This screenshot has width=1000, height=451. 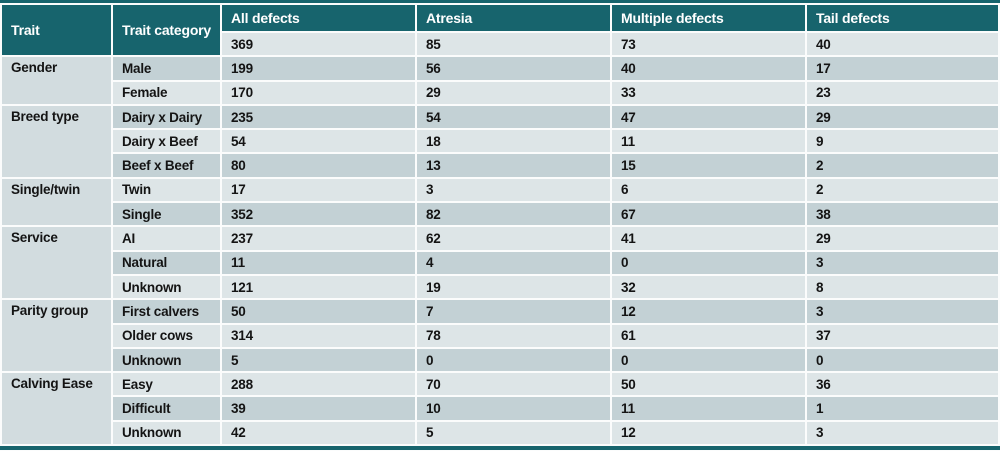 I want to click on table-row: Unknown 42 5 12 3, so click(x=500, y=433).